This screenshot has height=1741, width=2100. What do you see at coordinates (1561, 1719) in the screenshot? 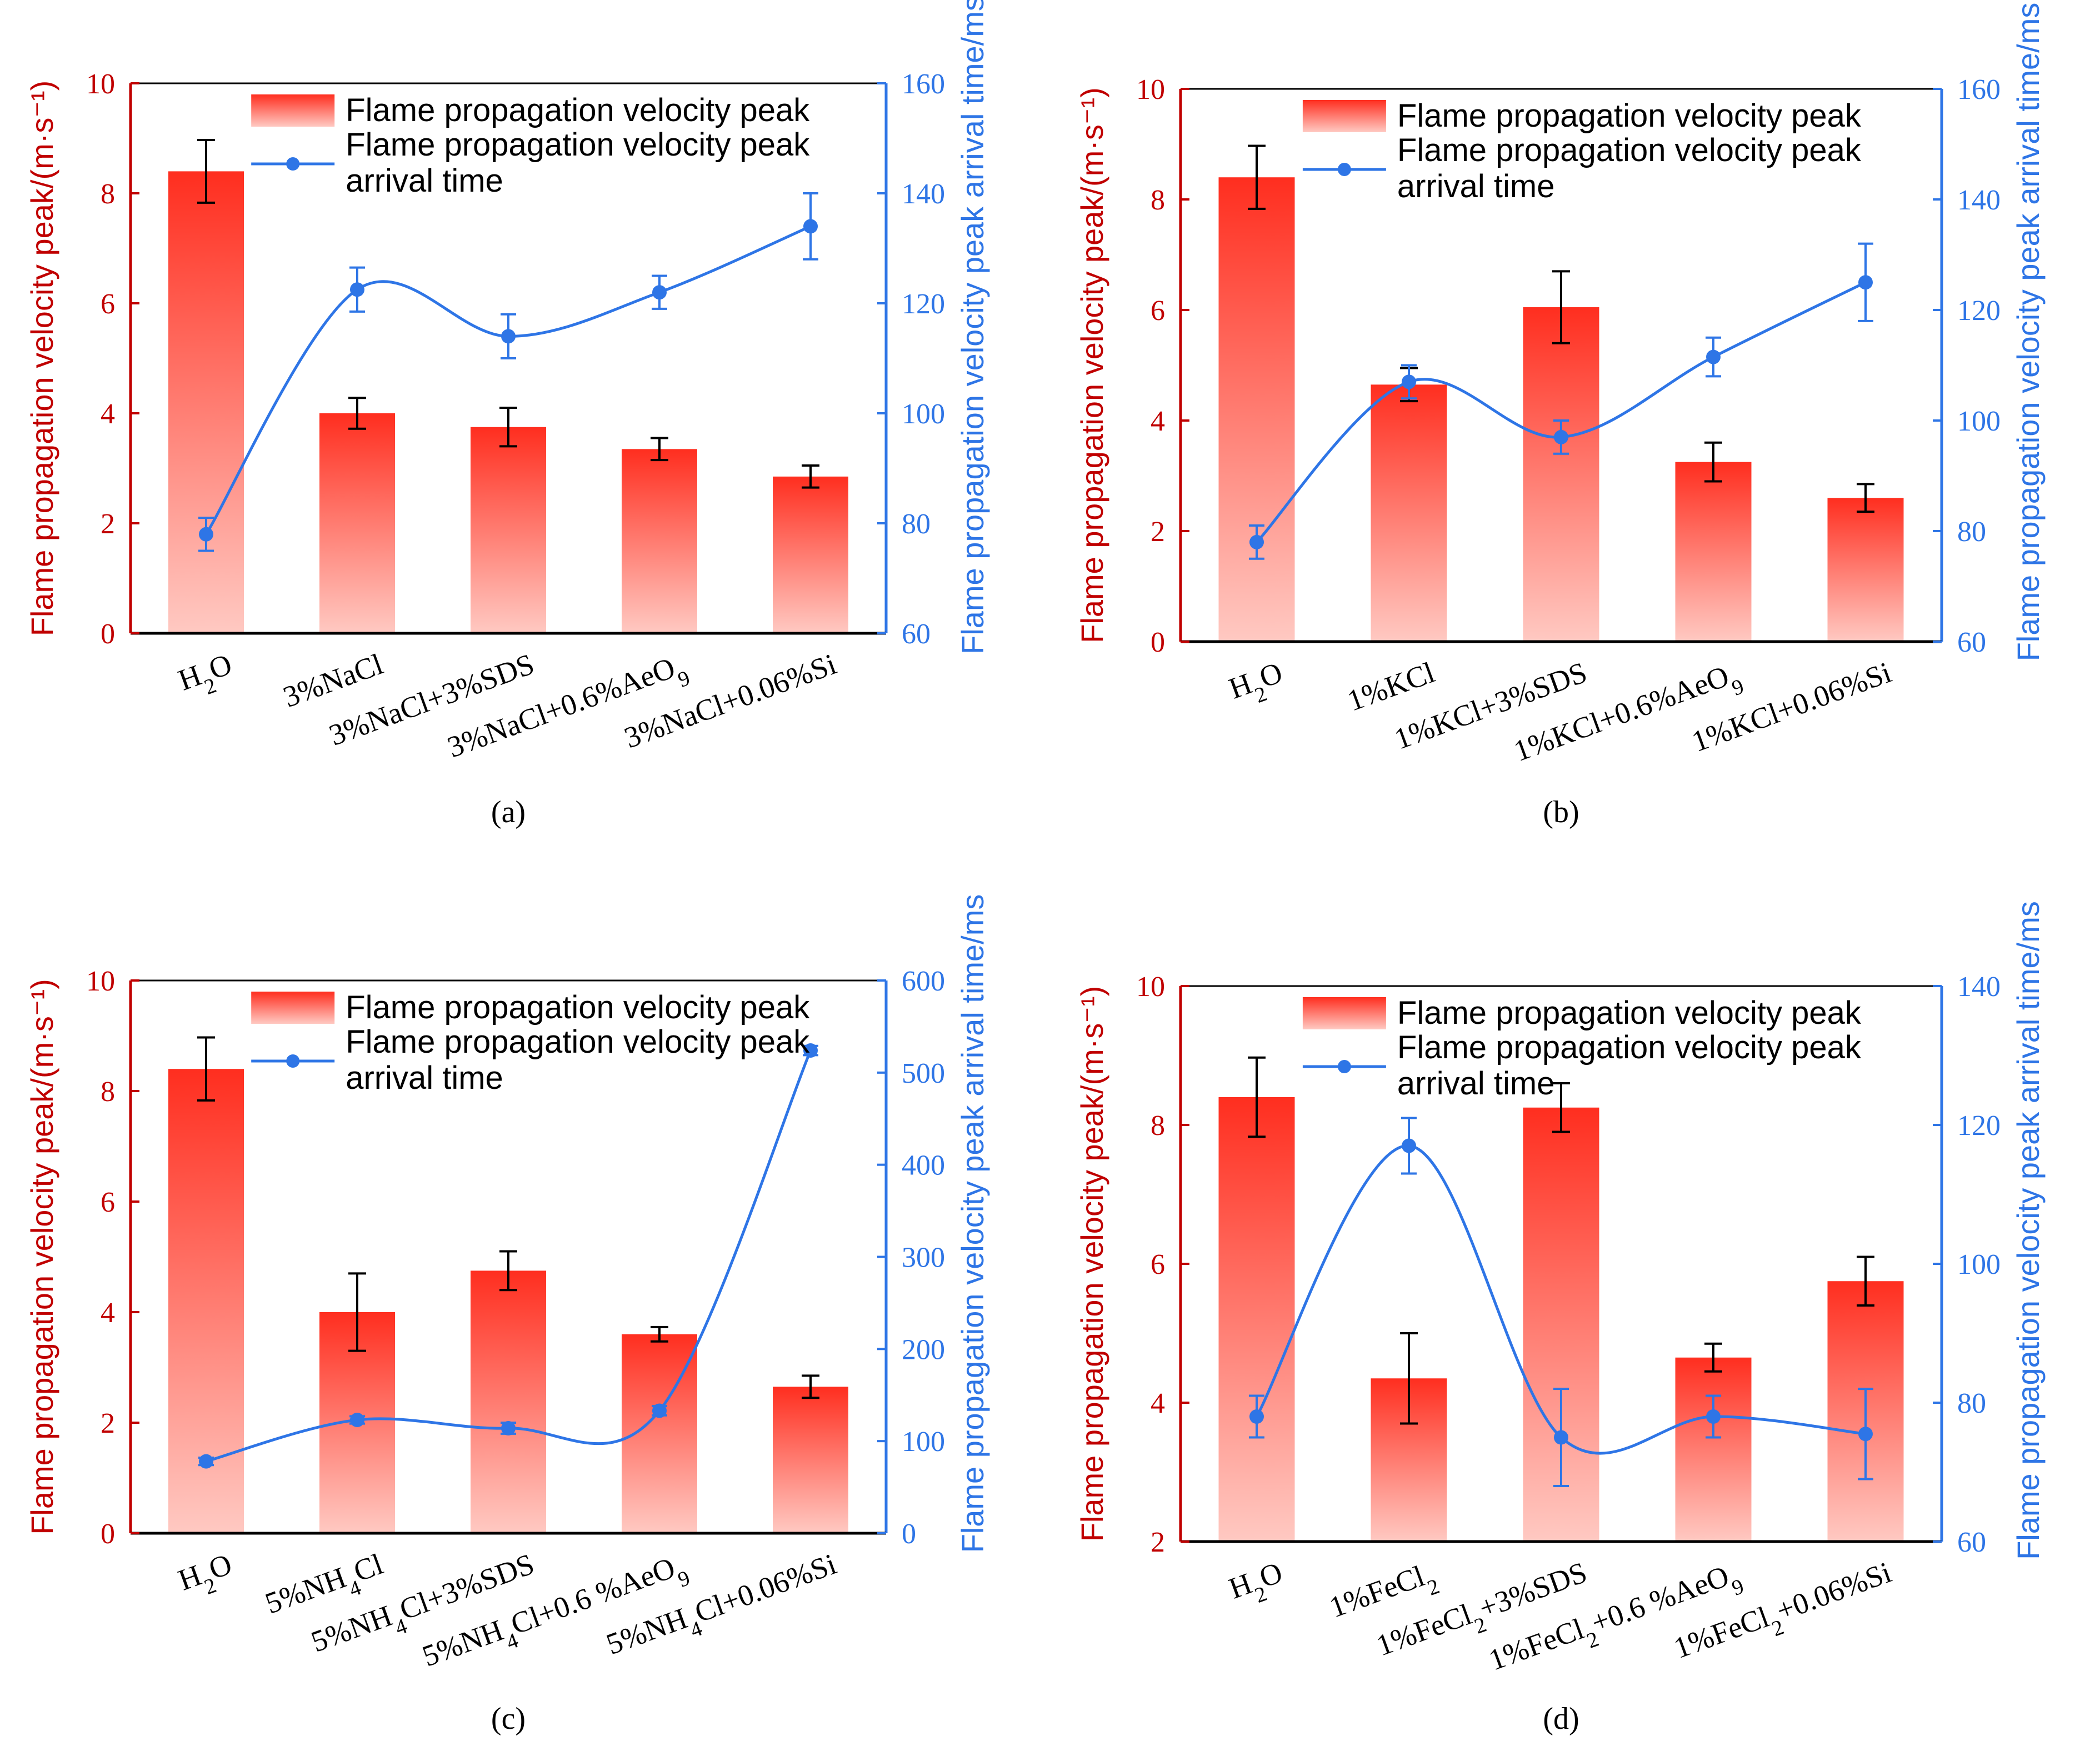
I see `panel-label: (d)` at bounding box center [1561, 1719].